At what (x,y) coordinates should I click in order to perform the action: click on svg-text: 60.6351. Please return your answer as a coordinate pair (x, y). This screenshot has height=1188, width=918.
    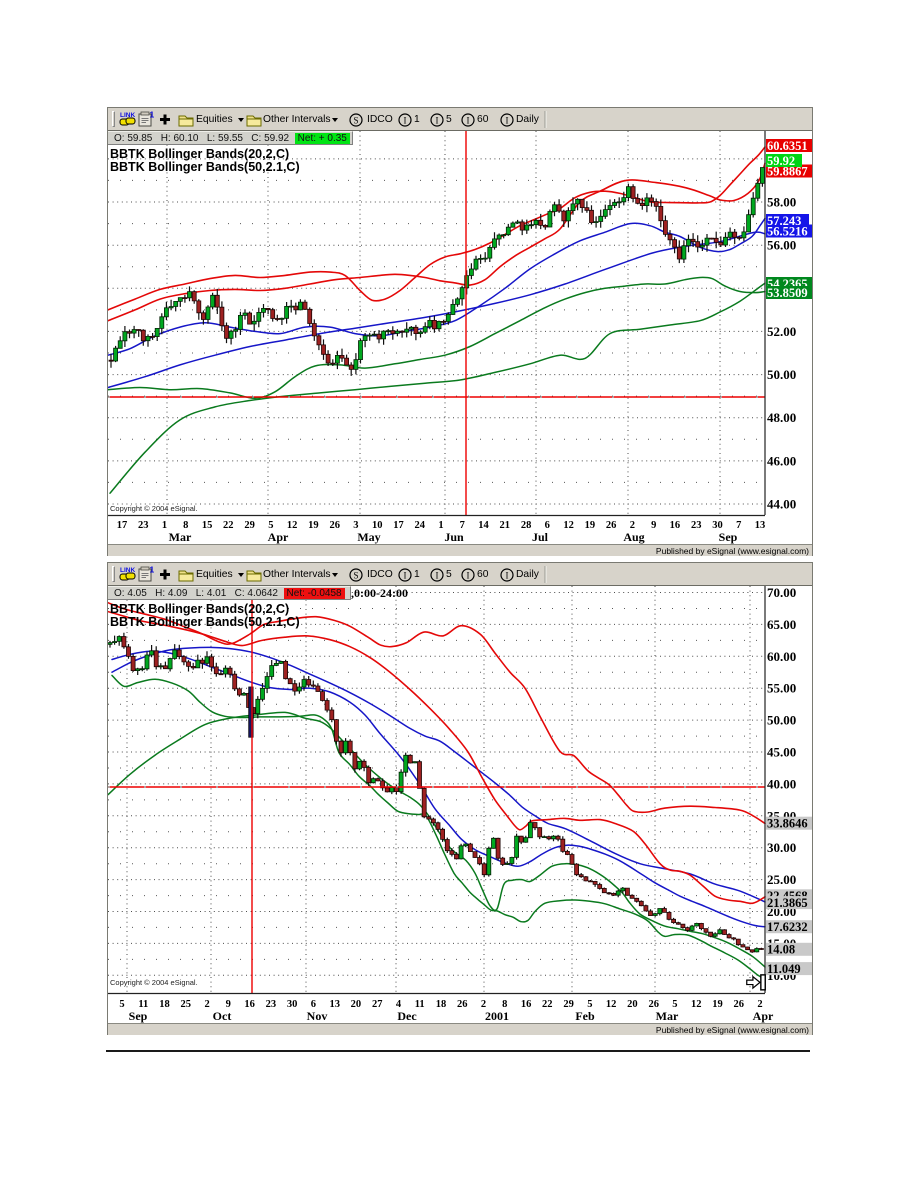
    Looking at the image, I should click on (787, 146).